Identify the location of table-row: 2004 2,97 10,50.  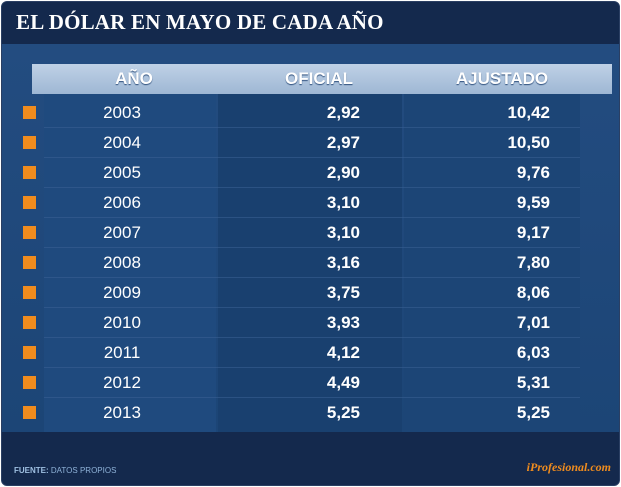
(310, 143).